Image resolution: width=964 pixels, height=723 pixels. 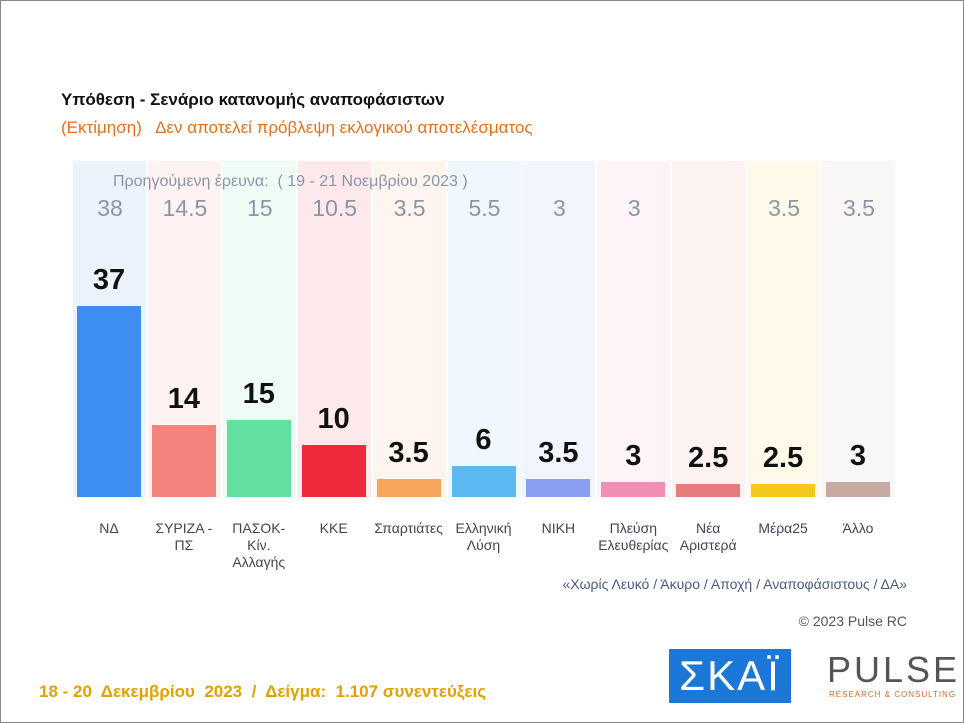 I want to click on value-label: 6, so click(x=483, y=440).